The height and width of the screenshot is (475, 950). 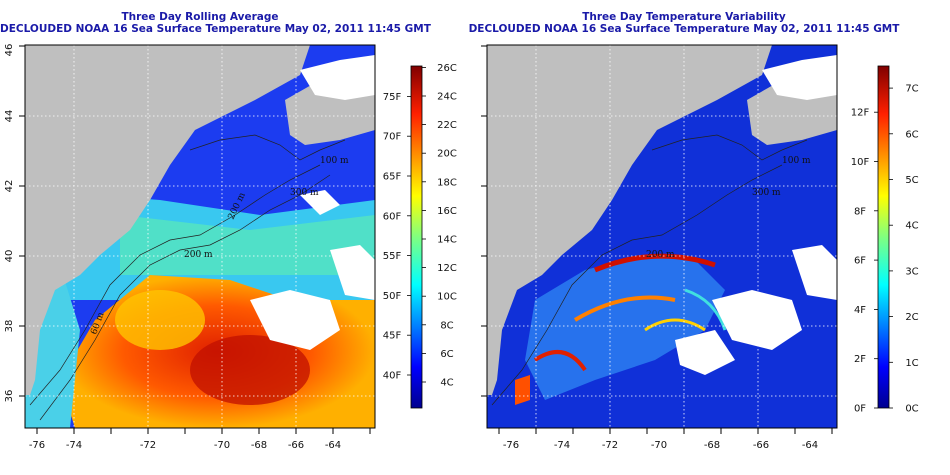 I want to click on colorbar-label: 1C, so click(x=911, y=363).